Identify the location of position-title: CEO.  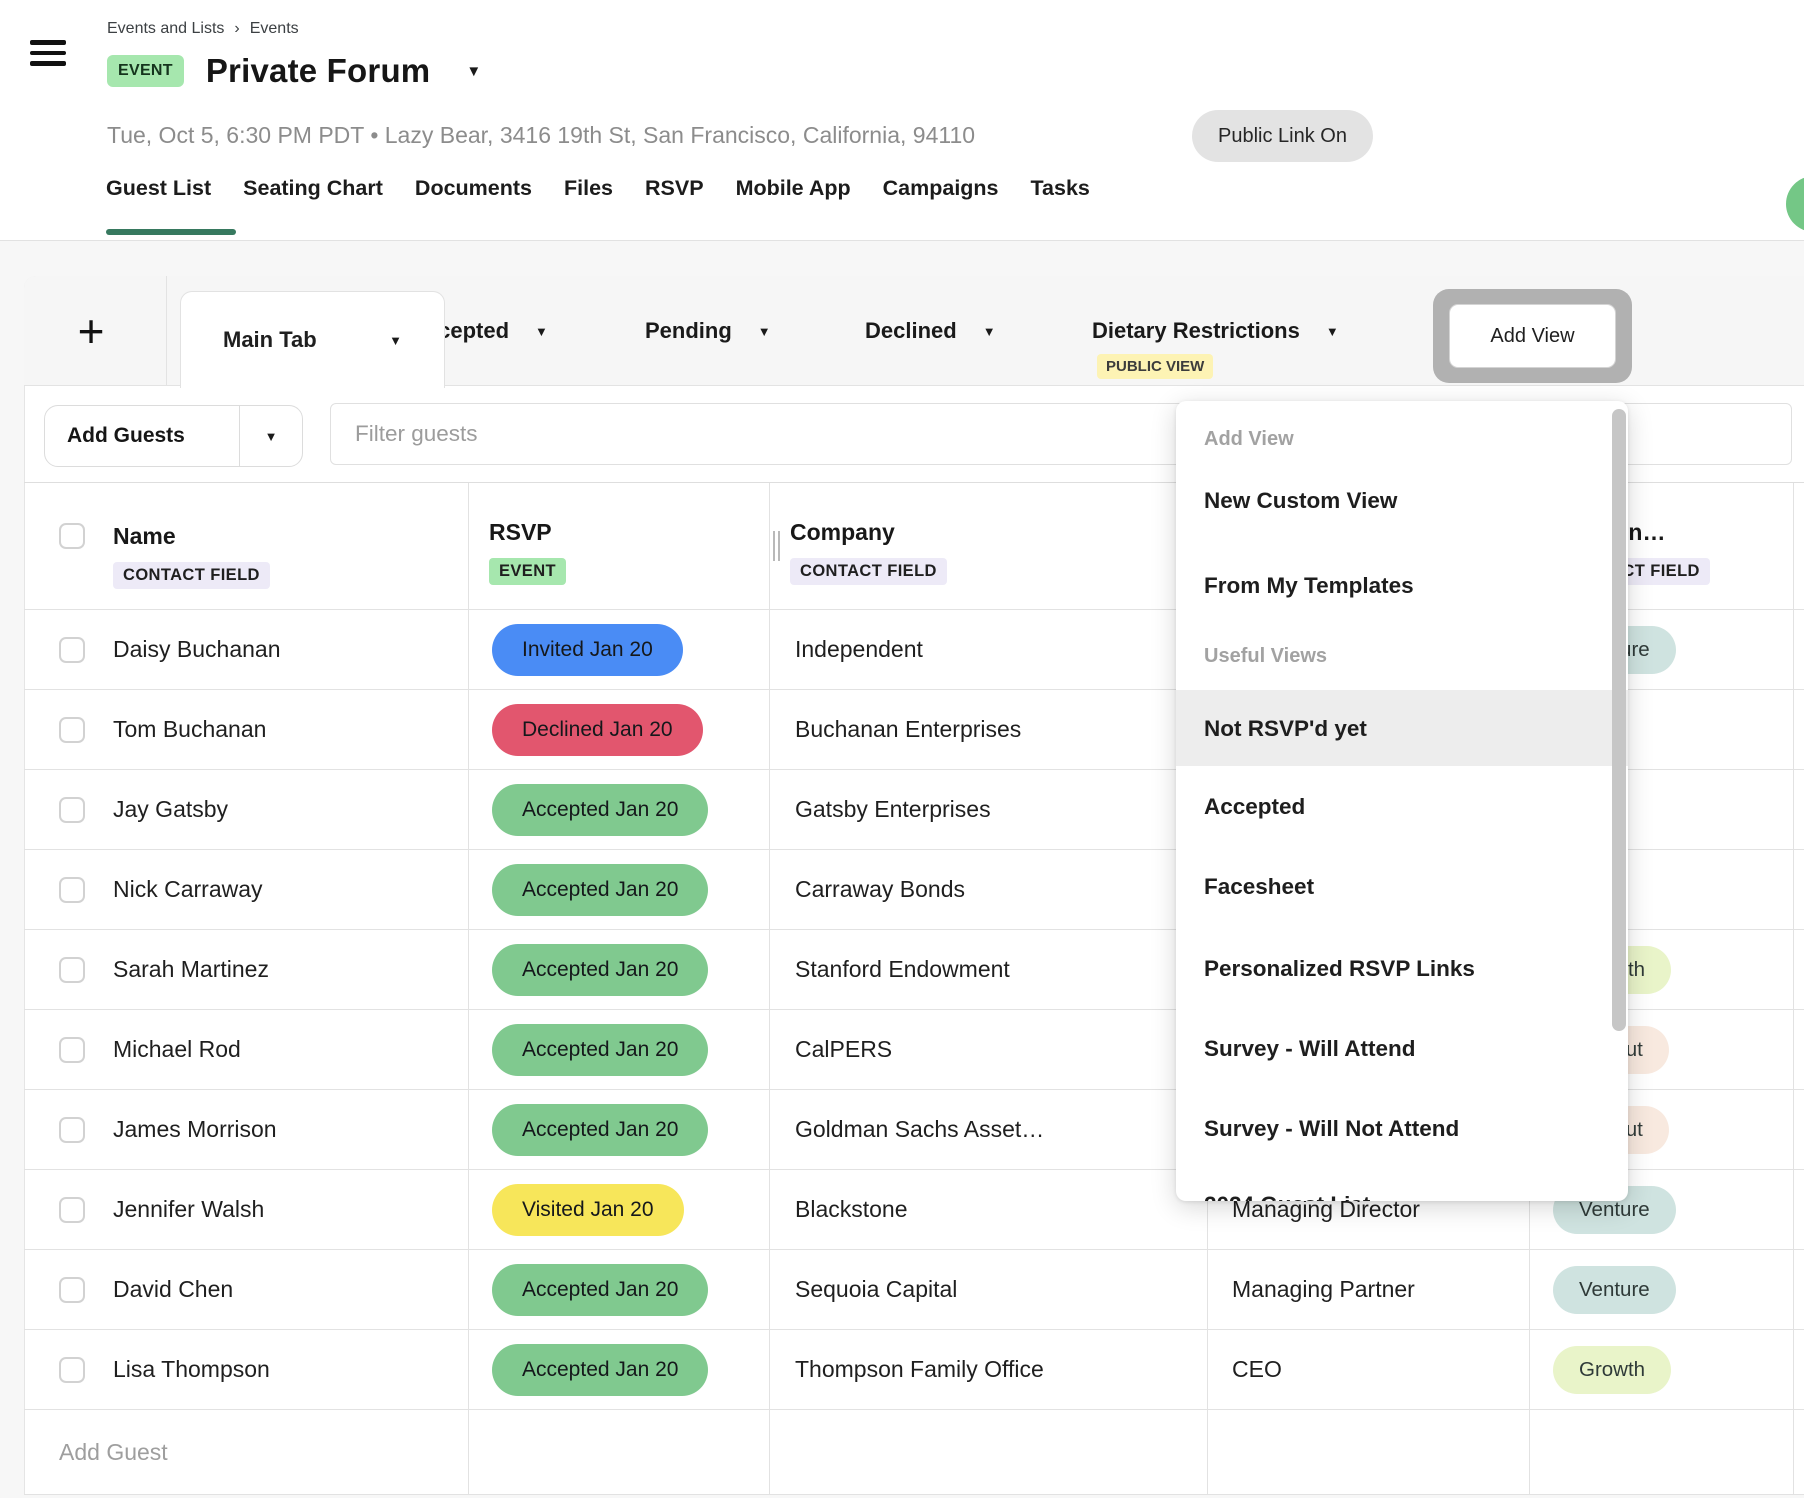
(1257, 1369).